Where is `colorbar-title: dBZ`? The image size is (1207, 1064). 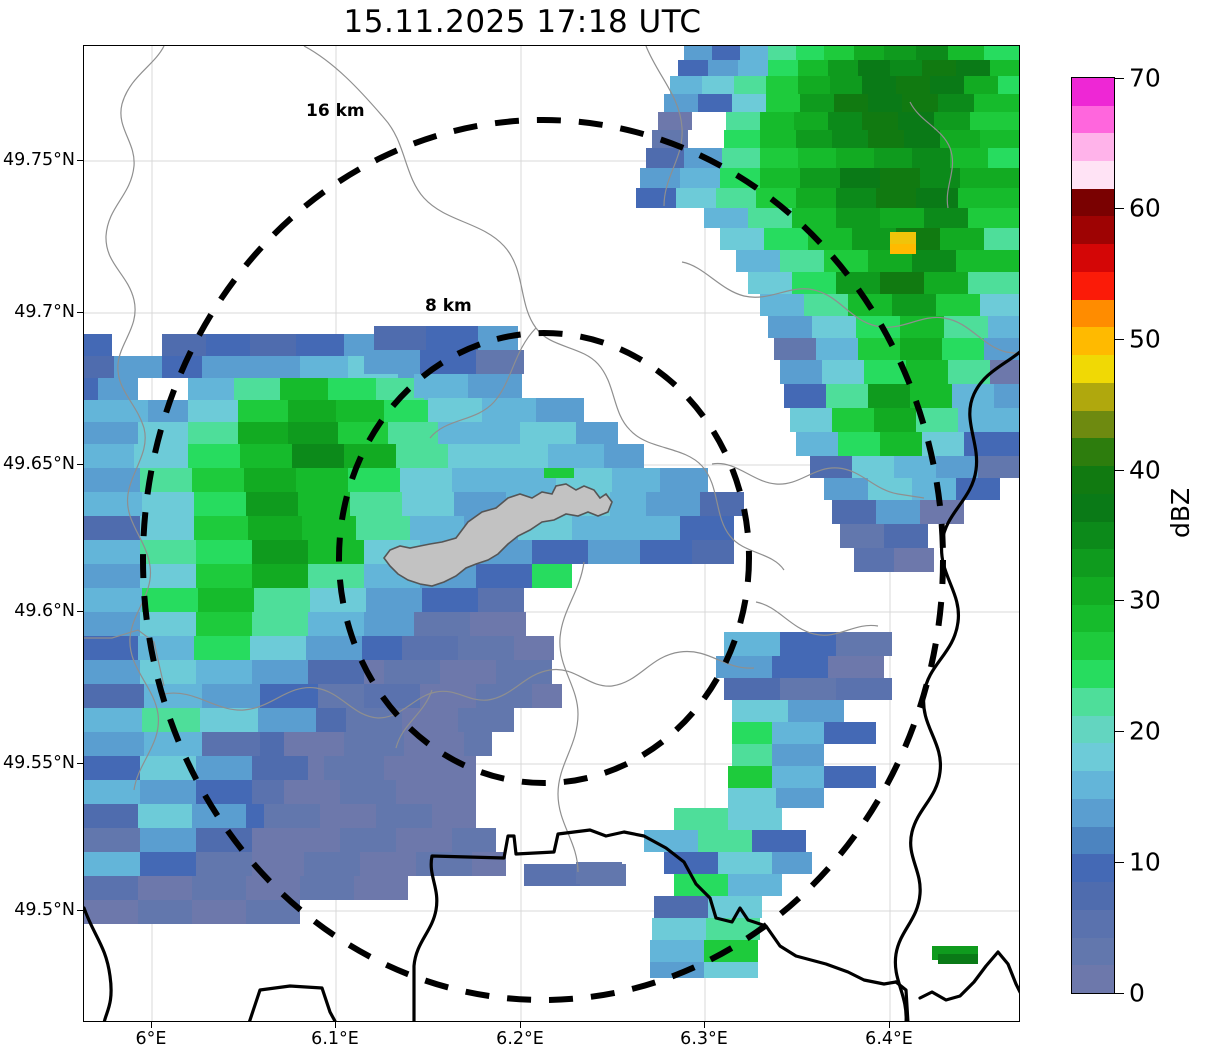
colorbar-title: dBZ is located at coordinates (1180, 512).